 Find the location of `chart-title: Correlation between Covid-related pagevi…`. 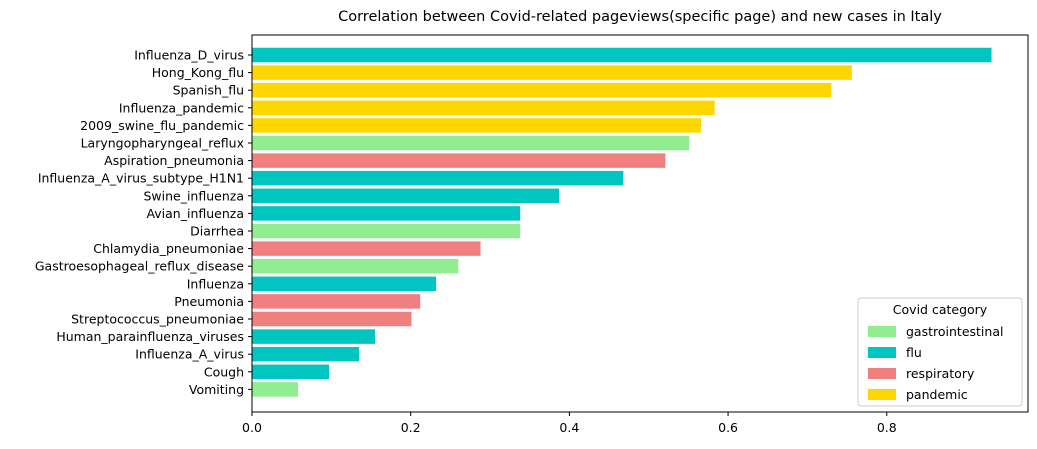

chart-title: Correlation between Covid-related pagevi… is located at coordinates (640, 17).